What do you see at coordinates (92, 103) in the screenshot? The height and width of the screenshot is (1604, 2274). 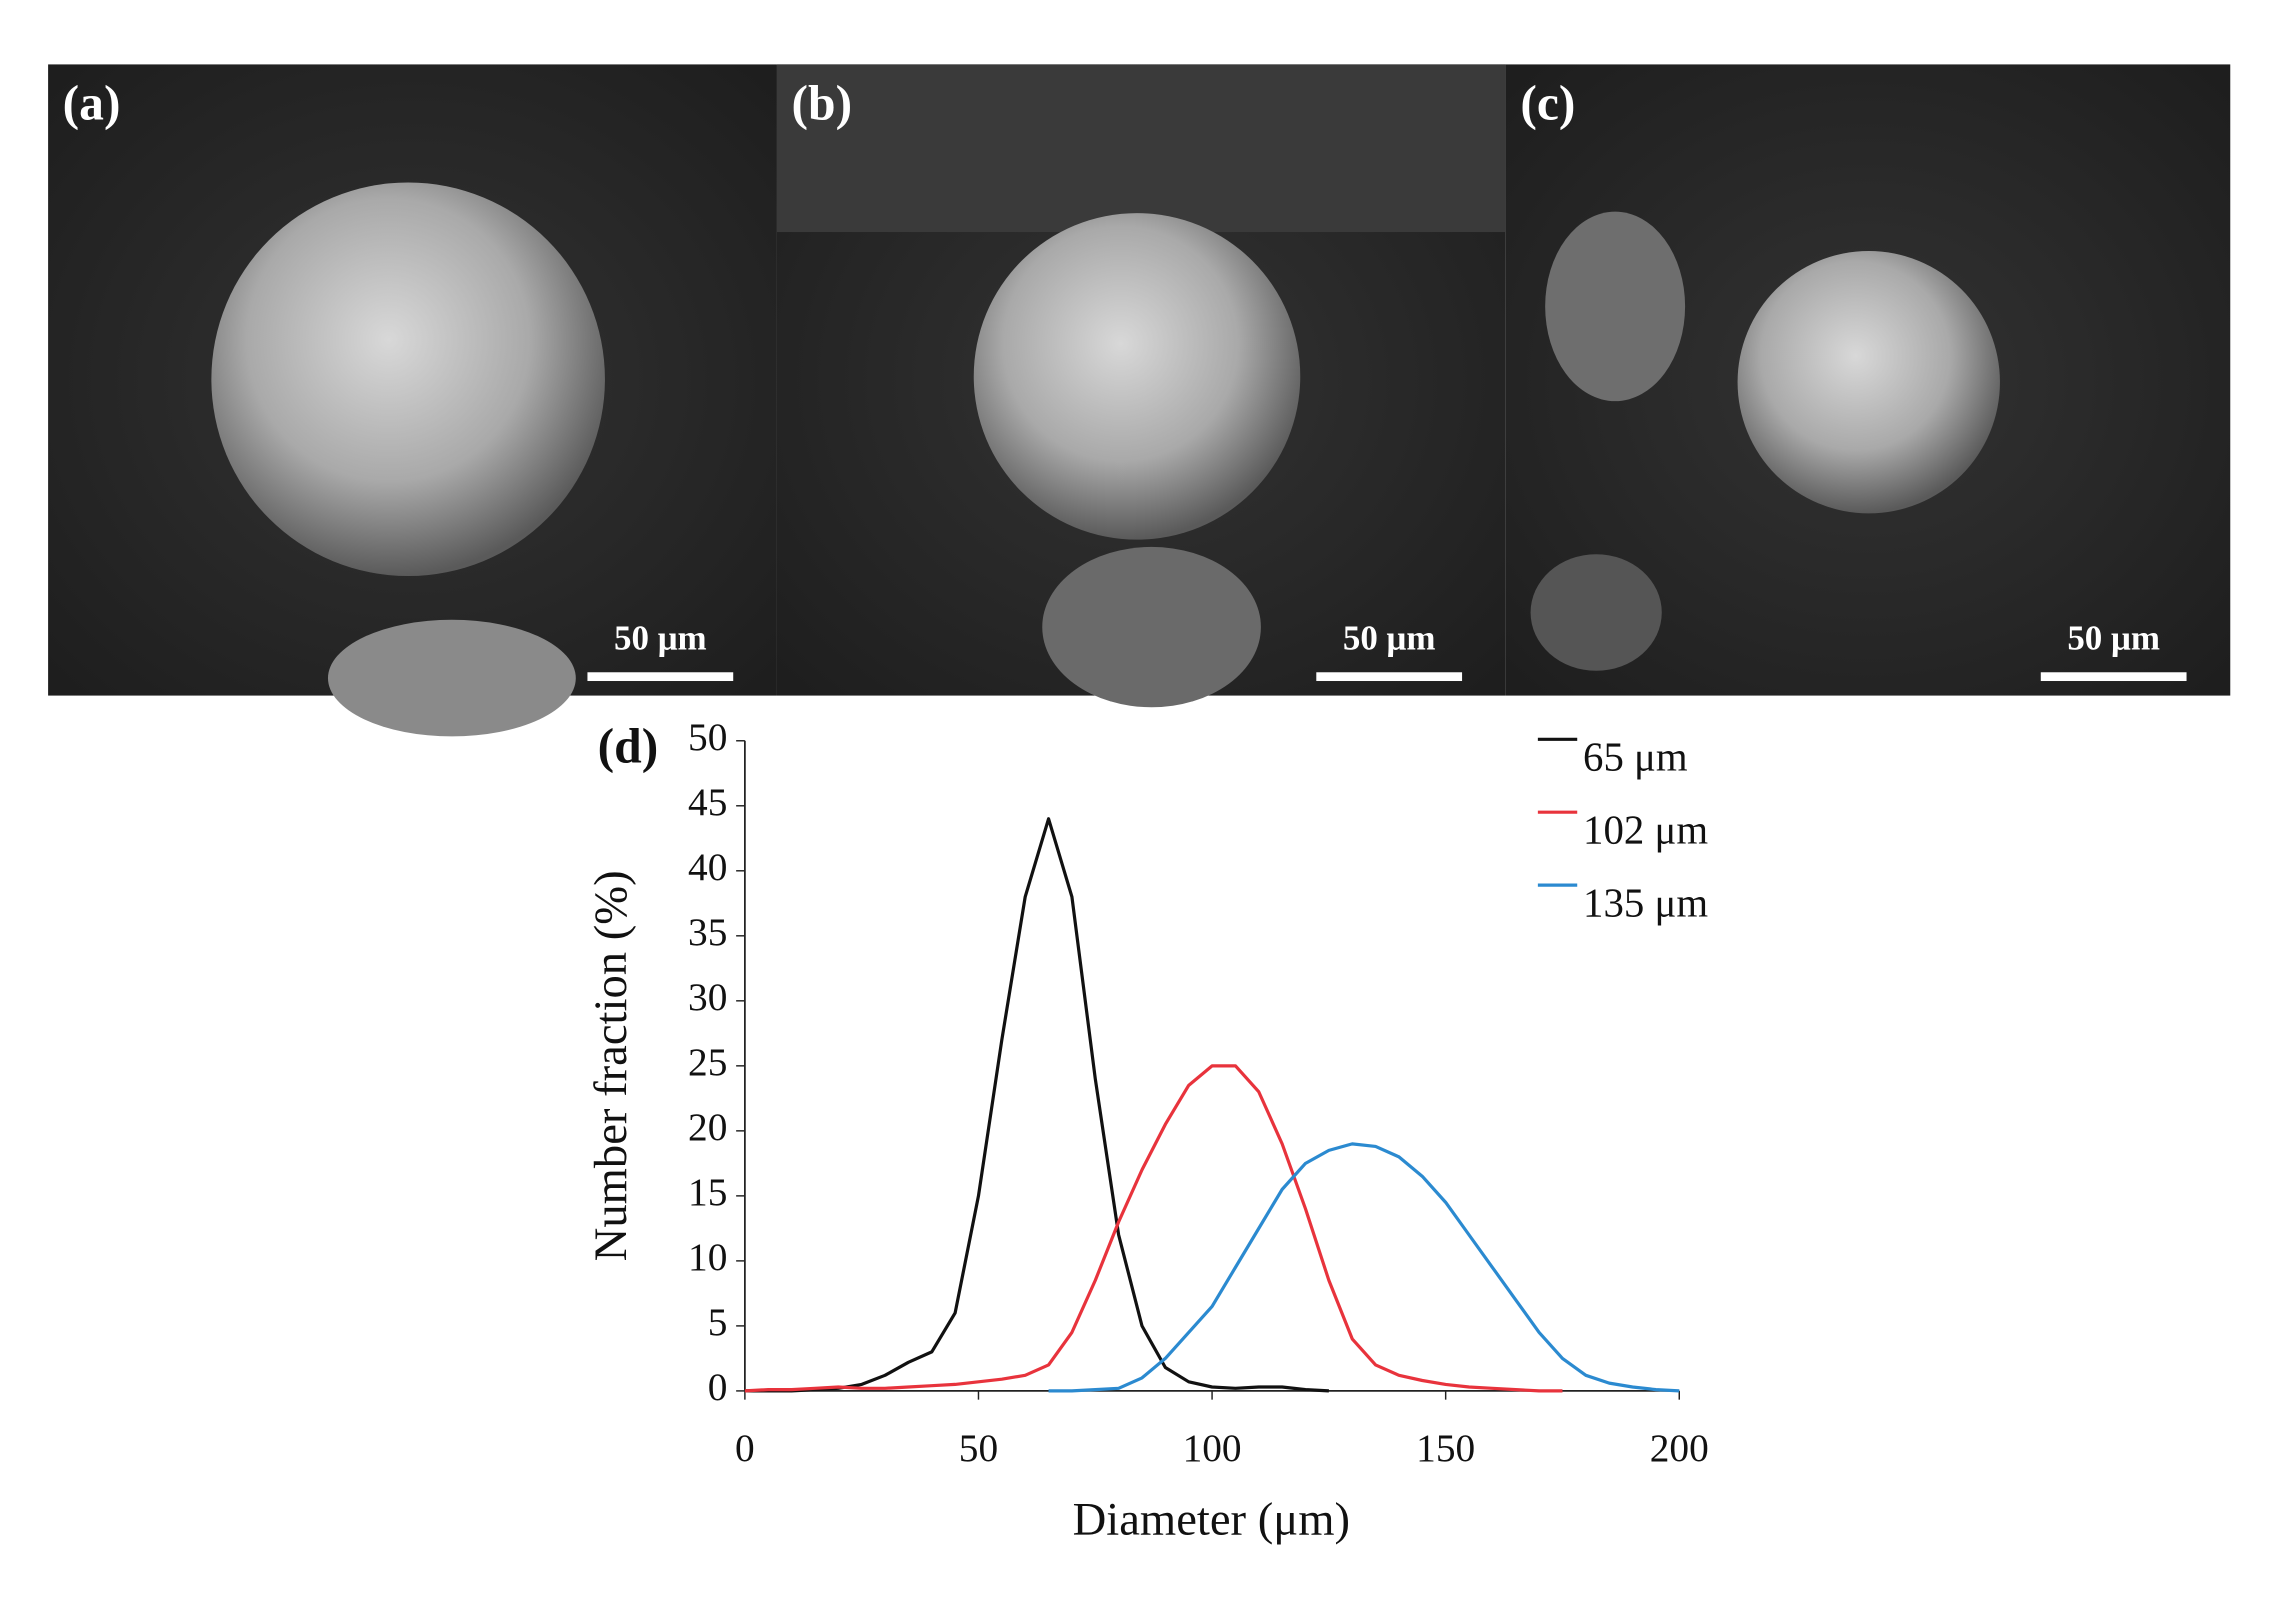 I see `panel-label: (a)` at bounding box center [92, 103].